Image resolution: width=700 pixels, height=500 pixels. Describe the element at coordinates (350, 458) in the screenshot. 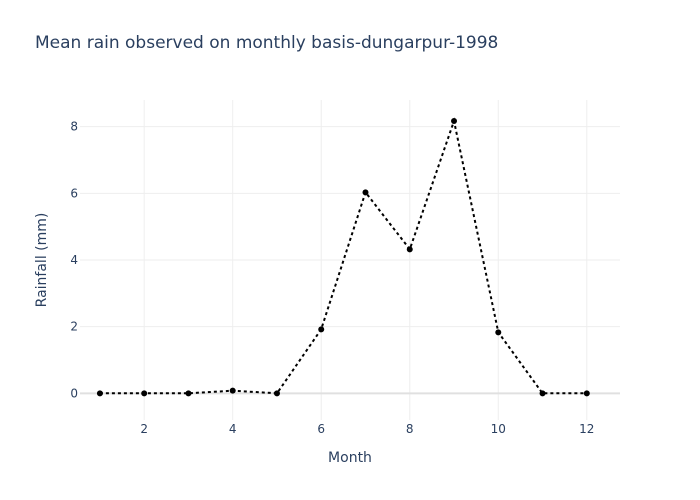

I see `x-axis-title: Month` at that location.